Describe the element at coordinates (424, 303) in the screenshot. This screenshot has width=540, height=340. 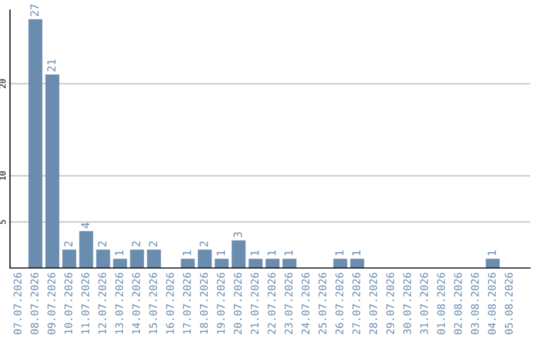
I see `x-tick-label: 31.07.2026` at that location.